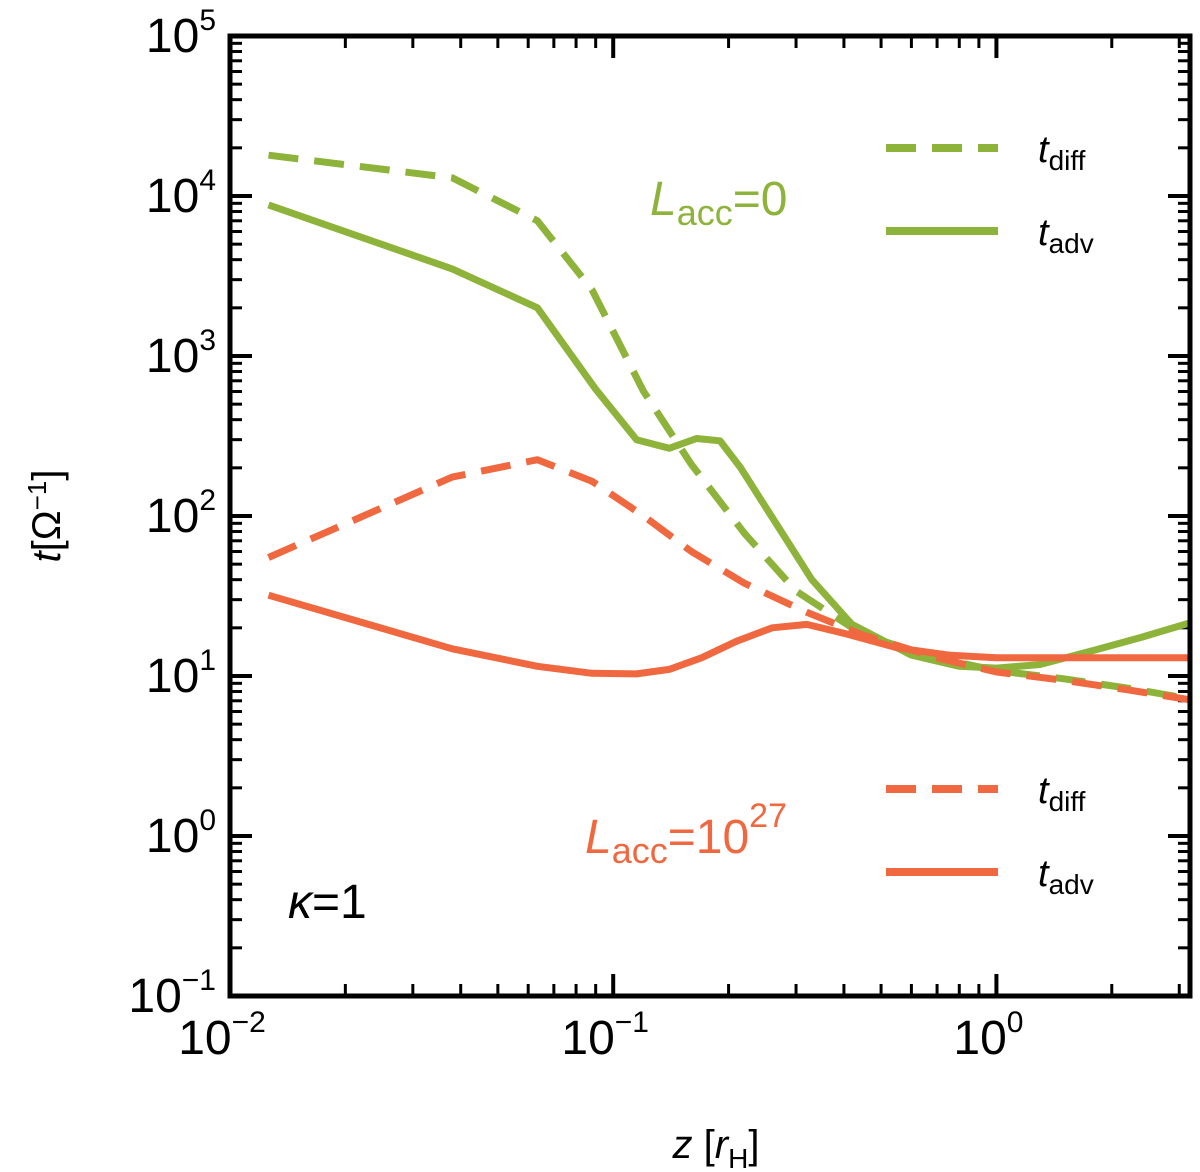 The width and height of the screenshot is (1200, 1172). Describe the element at coordinates (716, 1147) in the screenshot. I see `x-axis-label: z [rH]` at that location.